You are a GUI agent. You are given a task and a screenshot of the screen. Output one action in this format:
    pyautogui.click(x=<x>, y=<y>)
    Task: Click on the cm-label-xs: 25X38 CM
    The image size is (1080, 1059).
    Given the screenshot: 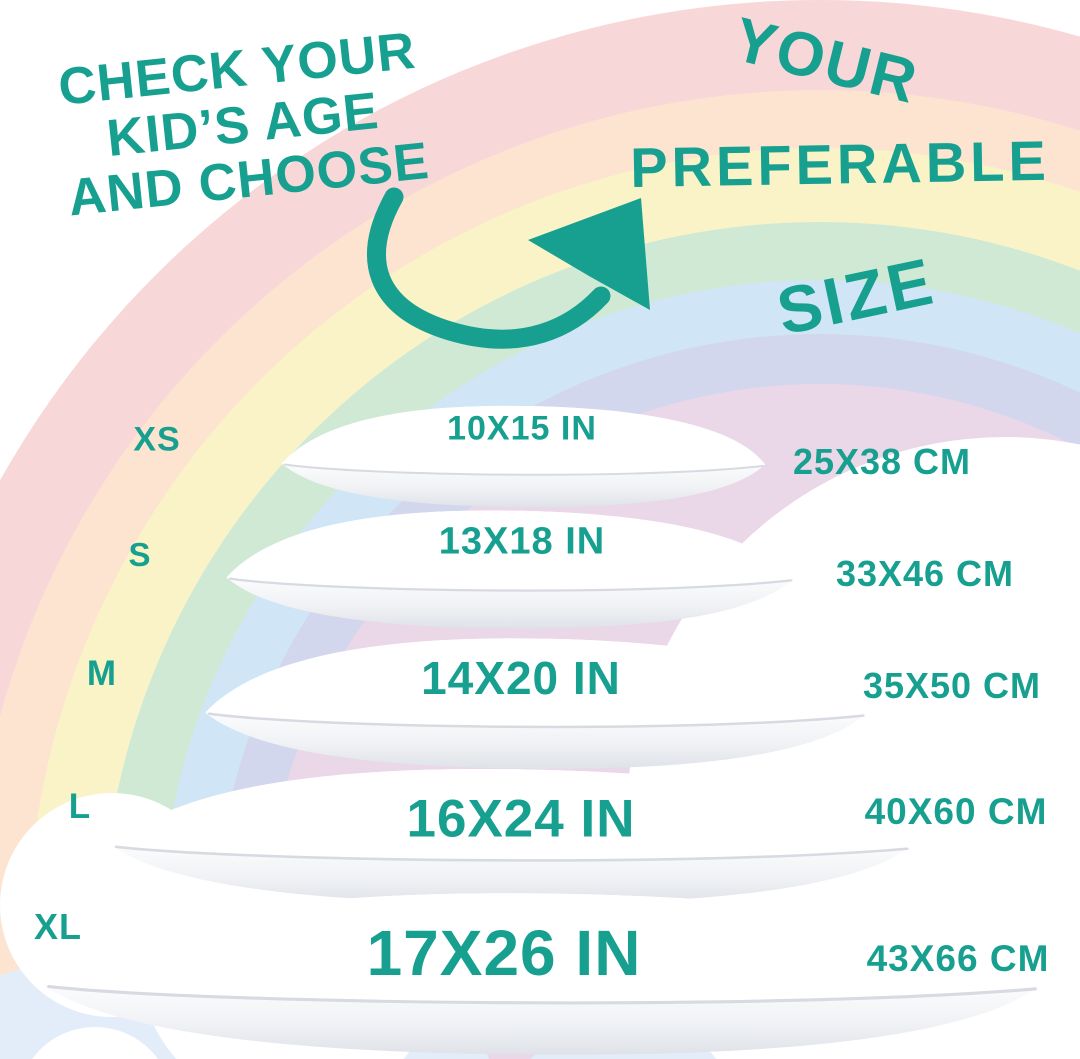 What is the action you would take?
    pyautogui.click(x=882, y=461)
    